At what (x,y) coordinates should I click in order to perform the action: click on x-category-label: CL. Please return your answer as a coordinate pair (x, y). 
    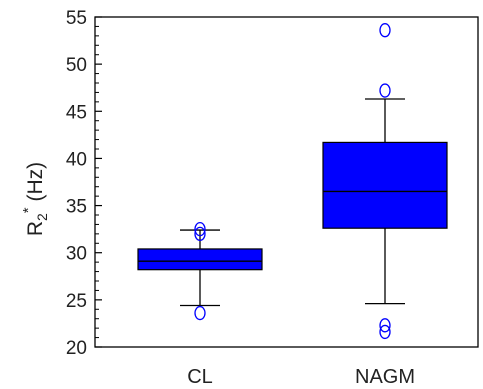
    Looking at the image, I should click on (200, 377).